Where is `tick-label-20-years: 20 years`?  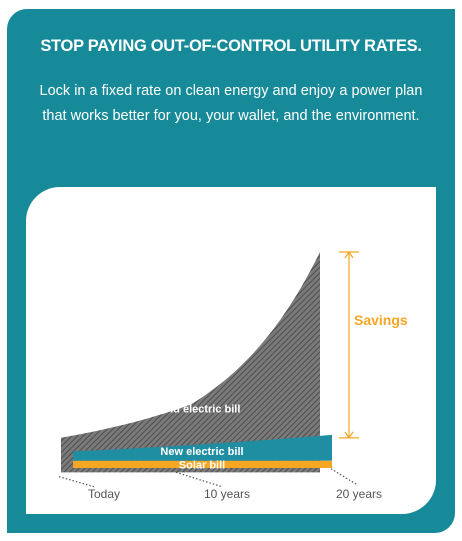
tick-label-20-years: 20 years is located at coordinates (359, 494).